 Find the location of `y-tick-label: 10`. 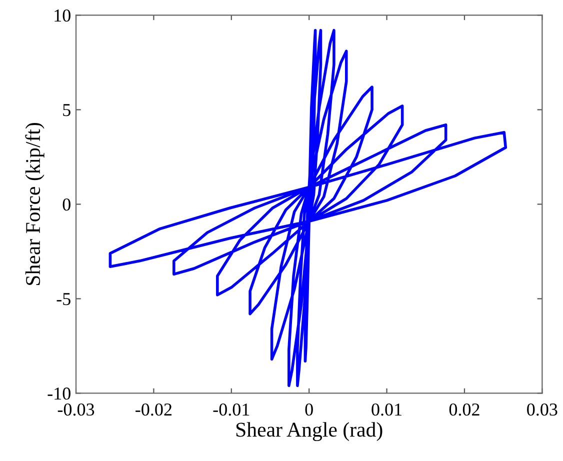

y-tick-label: 10 is located at coordinates (62, 15).